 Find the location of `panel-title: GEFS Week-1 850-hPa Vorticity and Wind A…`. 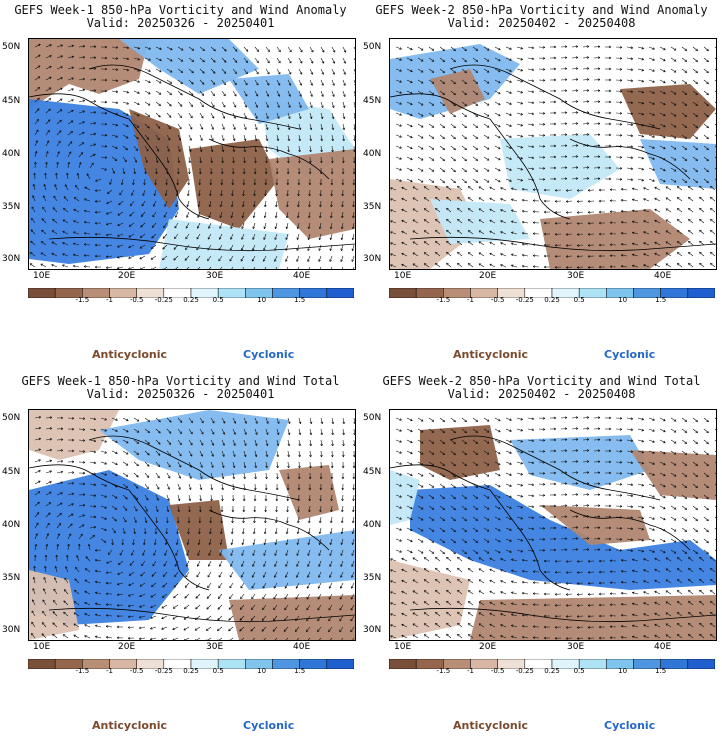

panel-title: GEFS Week-1 850-hPa Vorticity and Wind A… is located at coordinates (180, 10).